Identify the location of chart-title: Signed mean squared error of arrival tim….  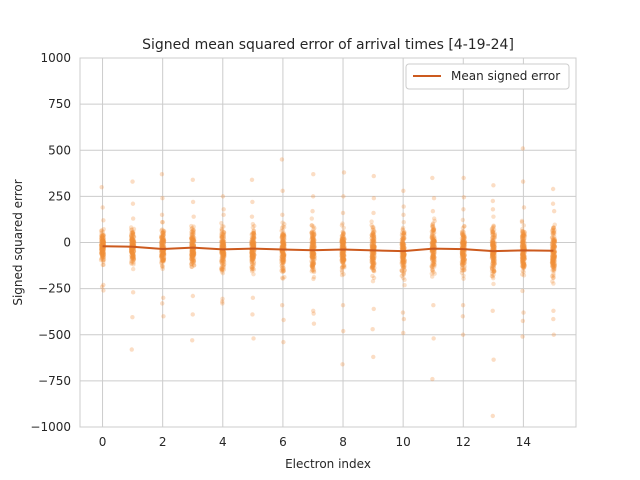
(328, 45).